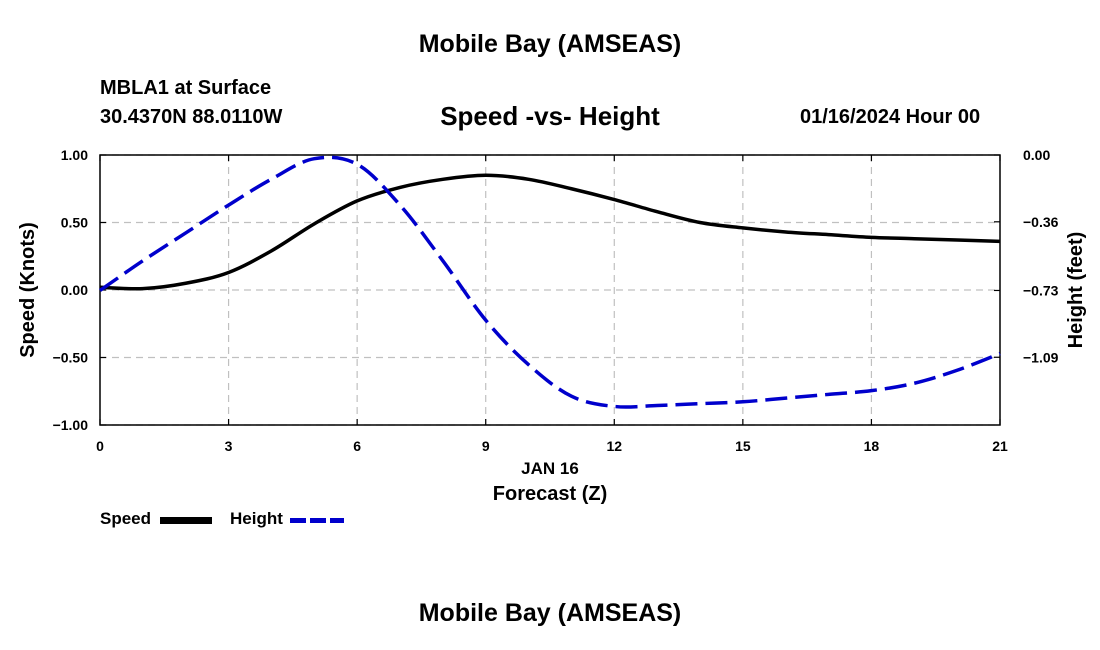  What do you see at coordinates (1041, 357) in the screenshot?
I see `y-right-tick-label: −1.09` at bounding box center [1041, 357].